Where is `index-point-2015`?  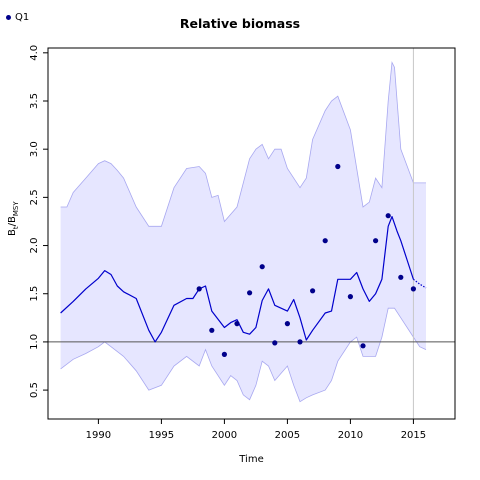
index-point-2015 is located at coordinates (413, 289).